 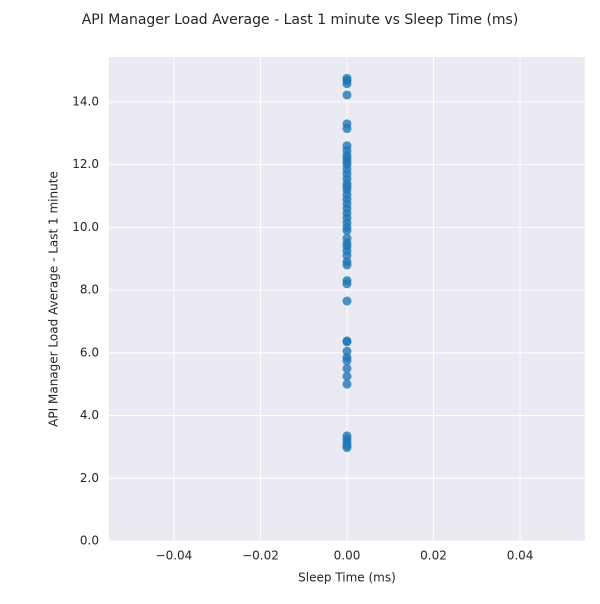 I want to click on y-tick-label: 4.0, so click(x=89, y=415).